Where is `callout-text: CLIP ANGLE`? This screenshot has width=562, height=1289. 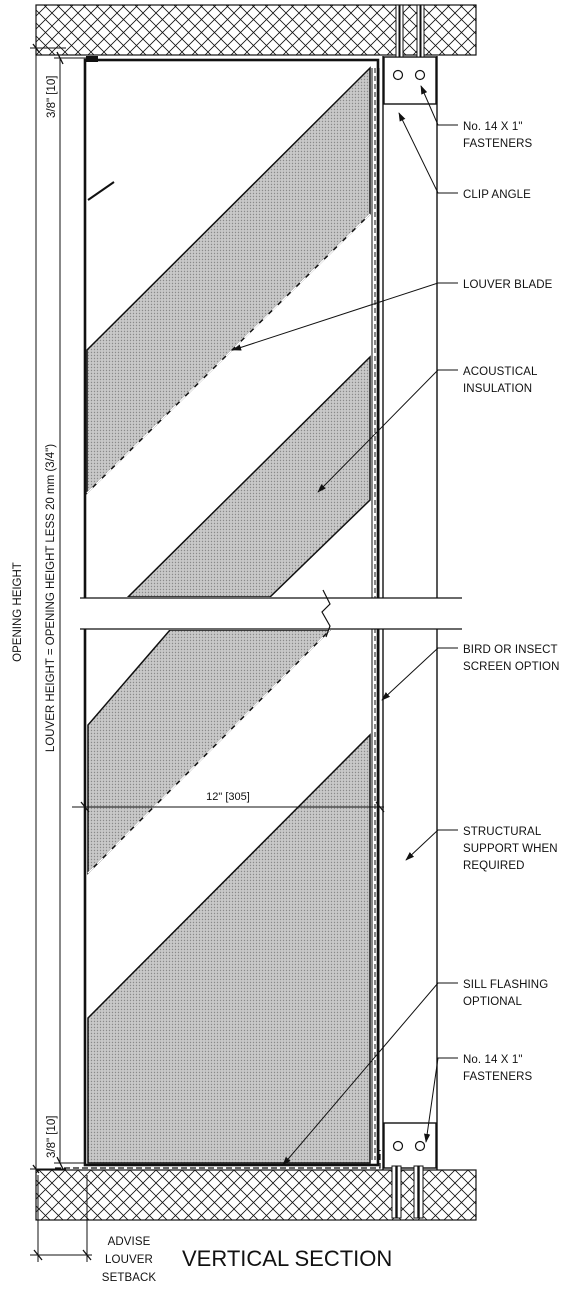 callout-text: CLIP ANGLE is located at coordinates (497, 195).